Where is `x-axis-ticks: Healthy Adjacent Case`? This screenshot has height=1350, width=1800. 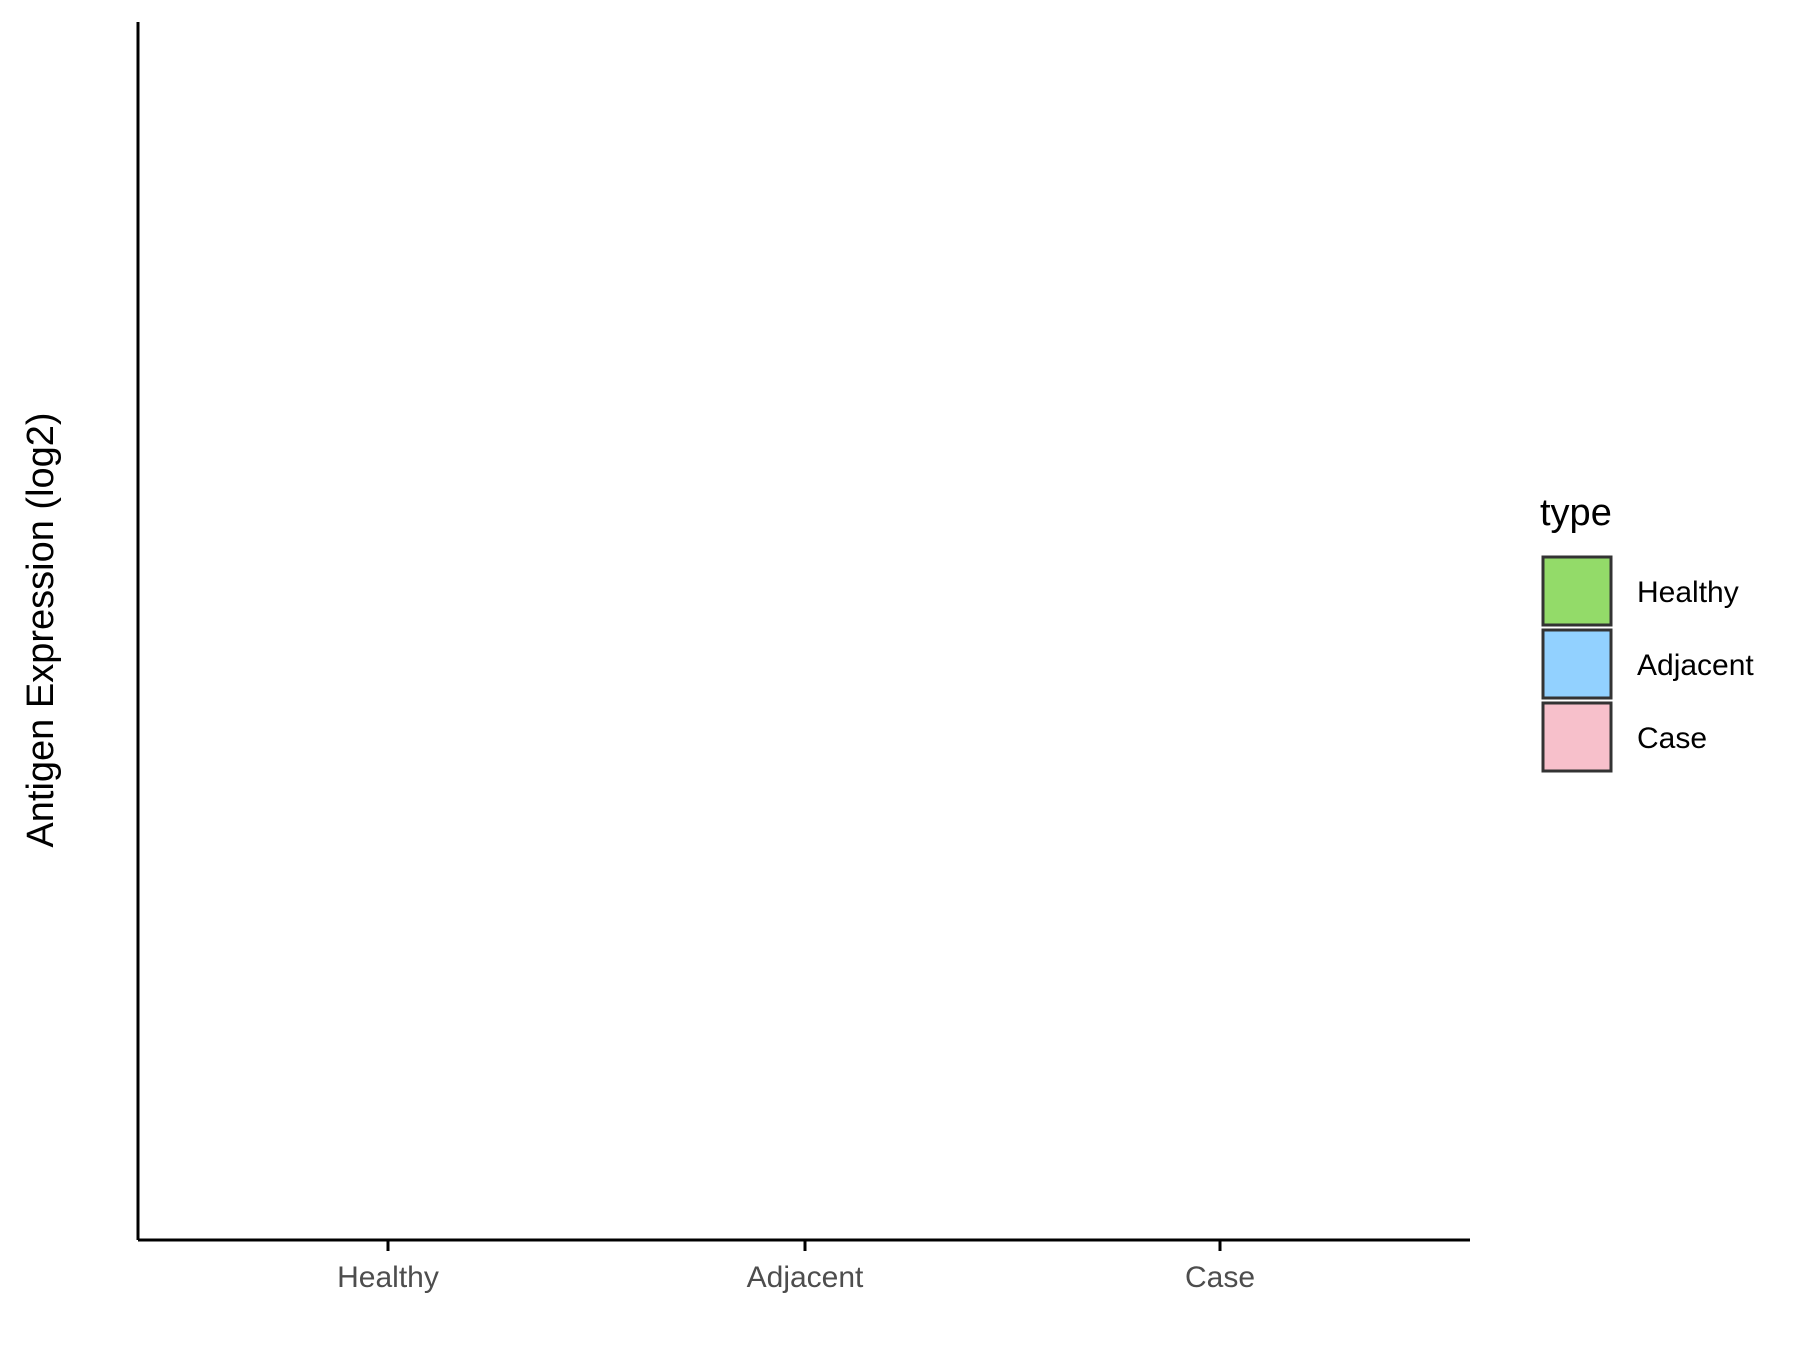 x-axis-ticks: Healthy Adjacent Case is located at coordinates (796, 1267).